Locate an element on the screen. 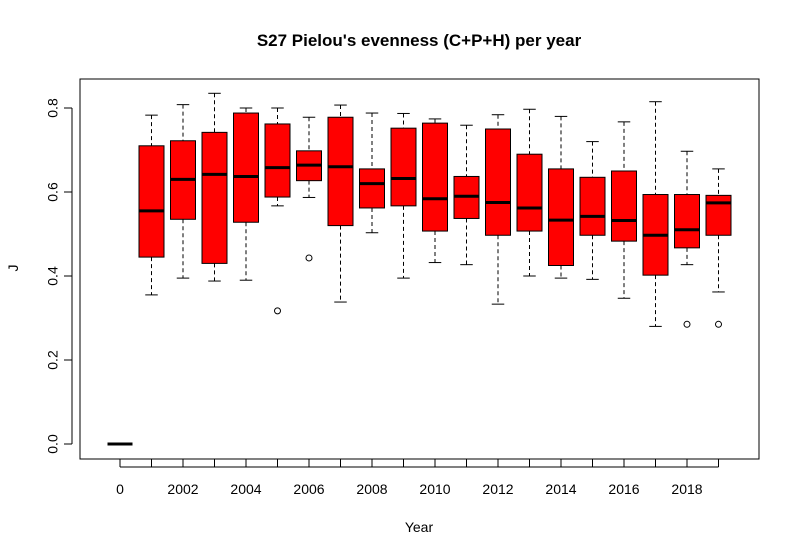  box-2014 is located at coordinates (561, 197).